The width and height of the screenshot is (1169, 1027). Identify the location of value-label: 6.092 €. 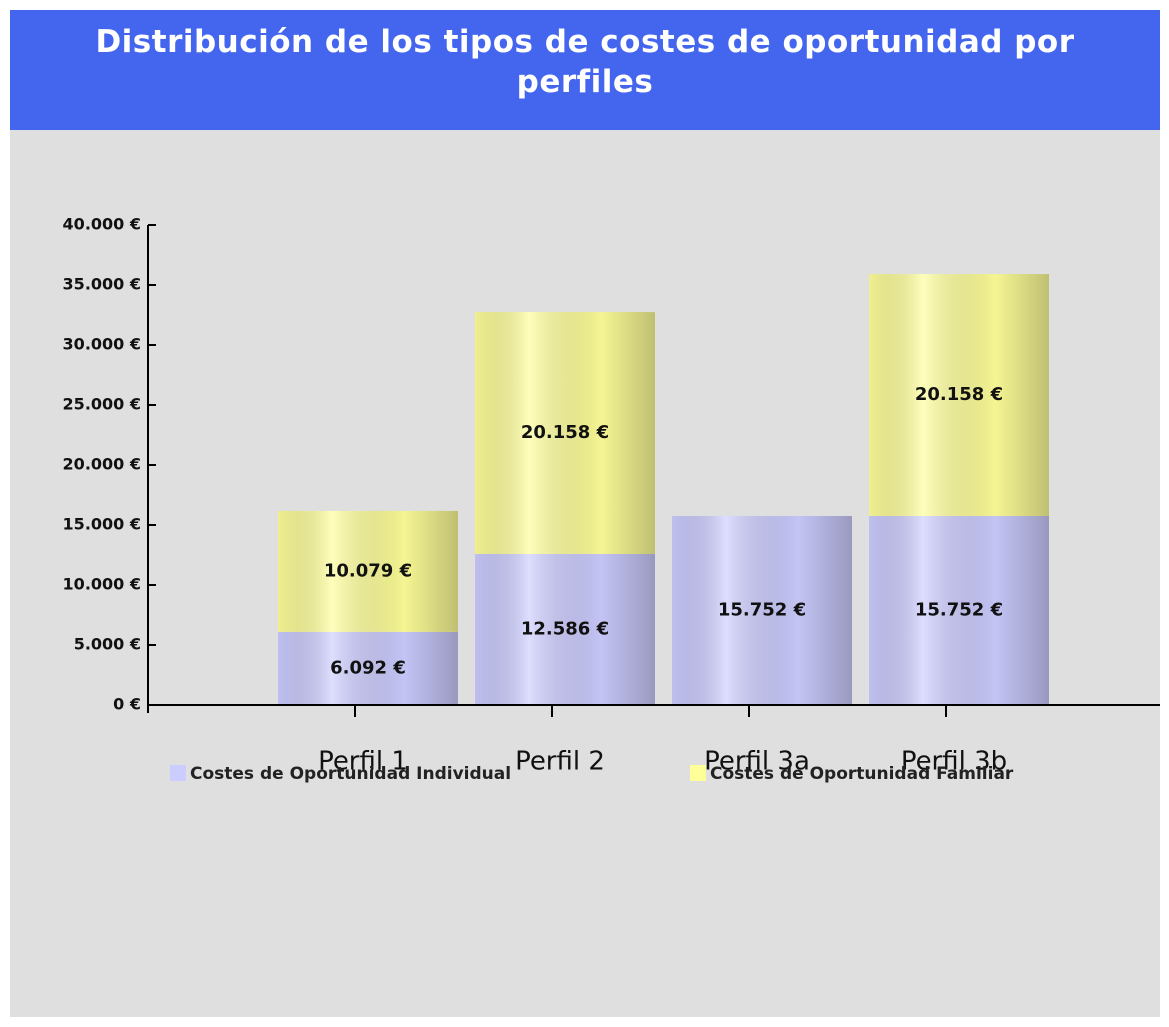
(368, 667).